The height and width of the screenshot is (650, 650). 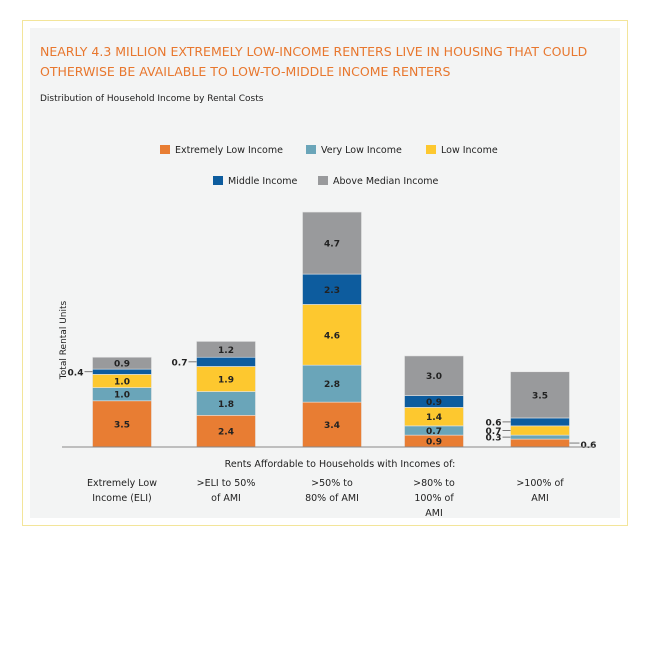 What do you see at coordinates (76, 373) in the screenshot?
I see `data-label: 0.4` at bounding box center [76, 373].